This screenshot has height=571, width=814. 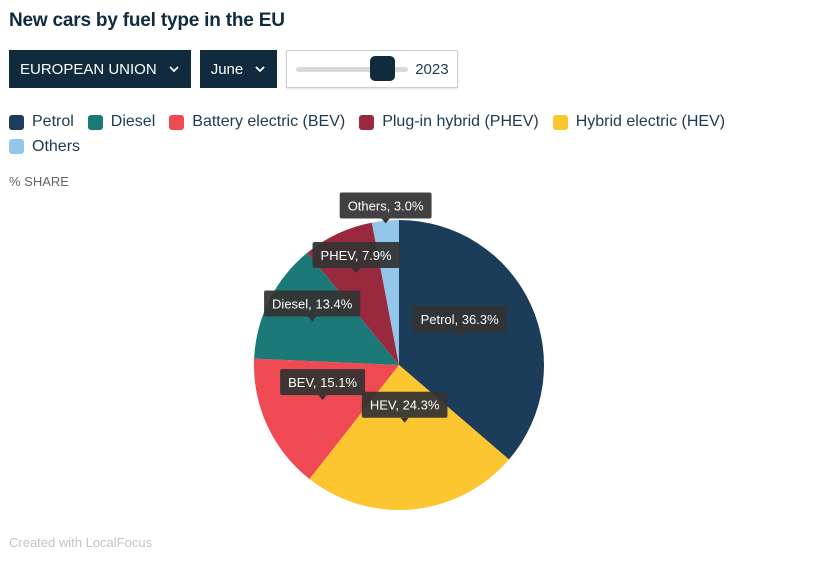 I want to click on legend-item: Battery electric (BEV), so click(x=257, y=122).